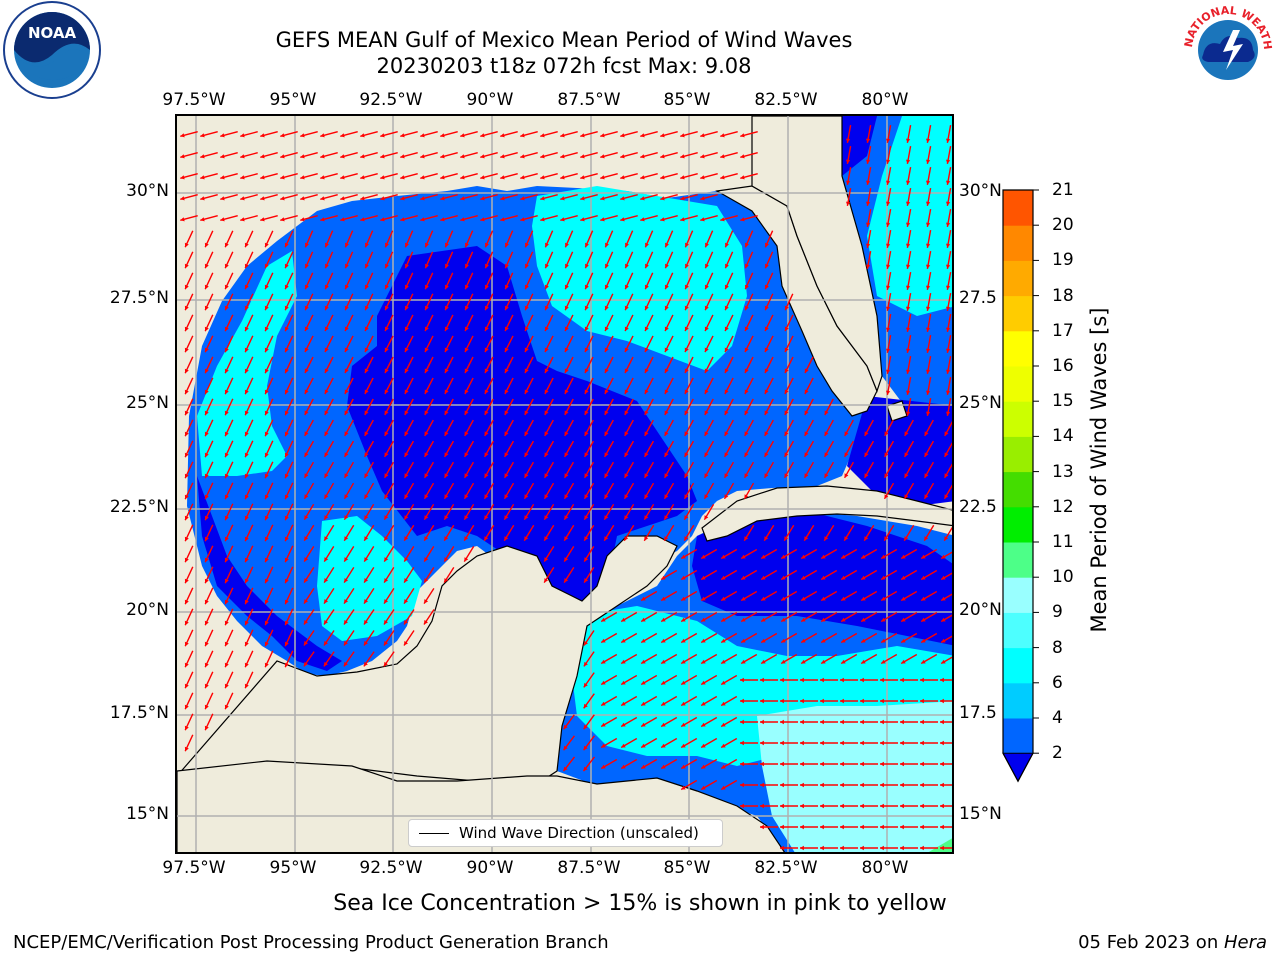  Describe the element at coordinates (1063, 366) in the screenshot. I see `colorbar-tick-label: 16` at that location.